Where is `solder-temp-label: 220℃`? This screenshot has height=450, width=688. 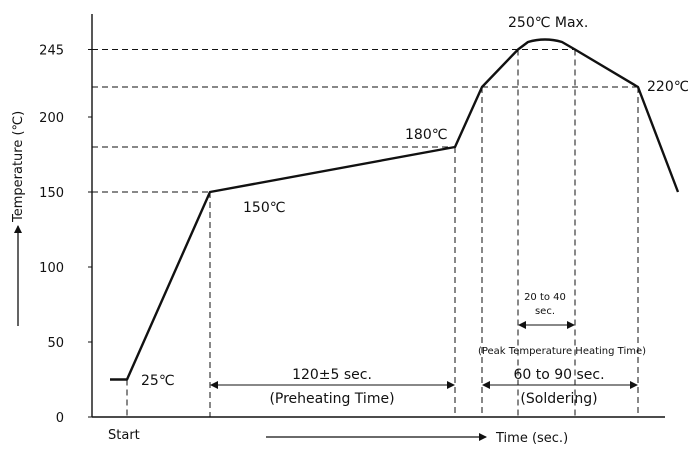
solder-temp-label: 220℃ is located at coordinates (667, 87).